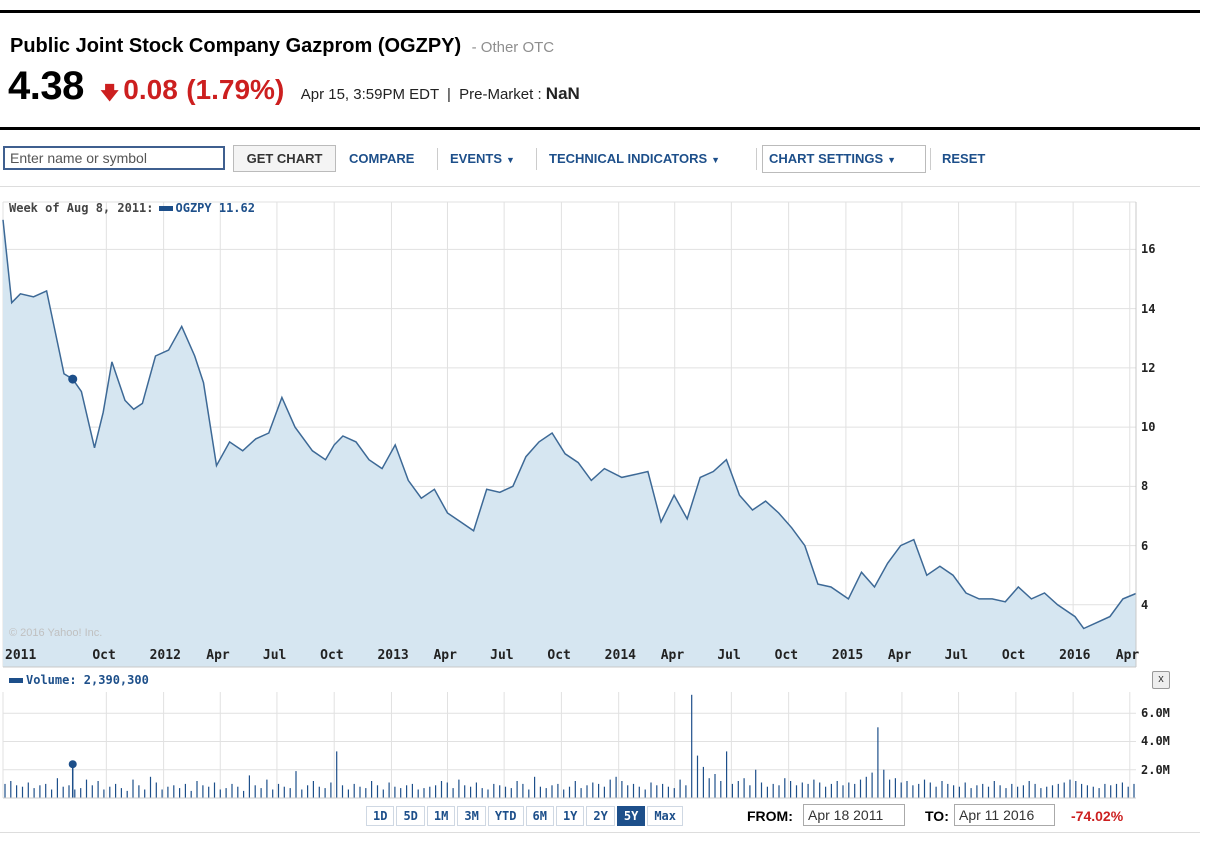  Describe the element at coordinates (620, 655) in the screenshot. I see `x-tick-label: 2014` at that location.